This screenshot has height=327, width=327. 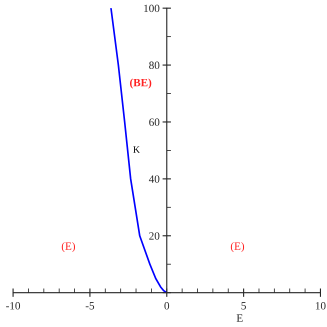 What do you see at coordinates (136, 149) in the screenshot?
I see `annotation: K` at bounding box center [136, 149].